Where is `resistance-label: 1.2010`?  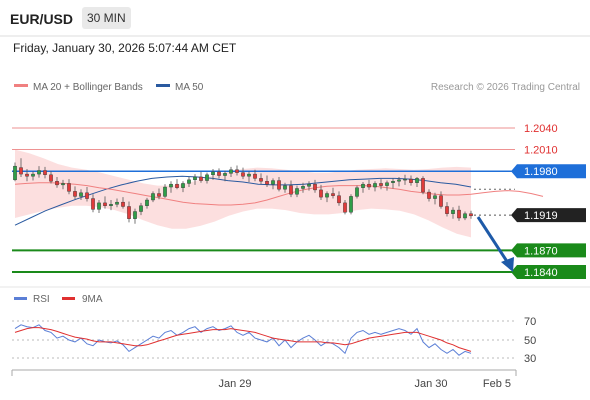 resistance-label: 1.2010 is located at coordinates (541, 151).